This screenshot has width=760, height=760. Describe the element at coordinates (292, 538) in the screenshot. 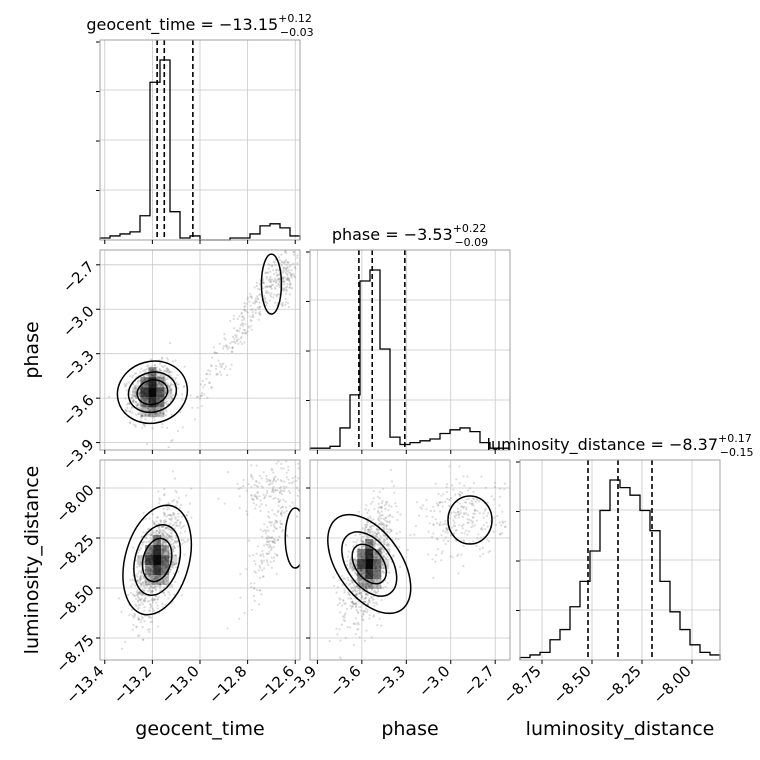

I see `contour` at that location.